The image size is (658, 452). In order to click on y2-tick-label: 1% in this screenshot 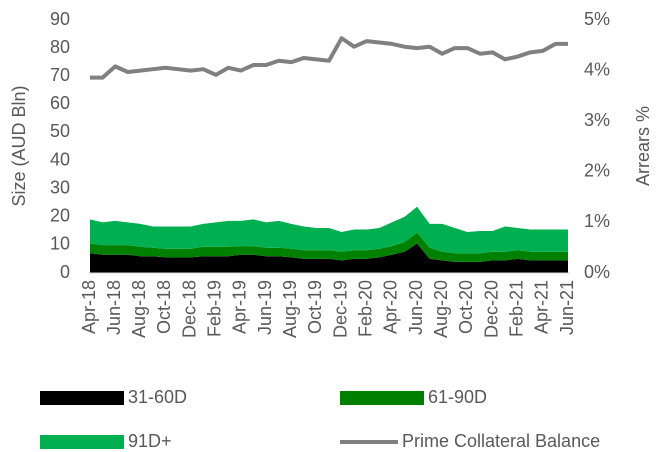, I will do `click(597, 221)`.